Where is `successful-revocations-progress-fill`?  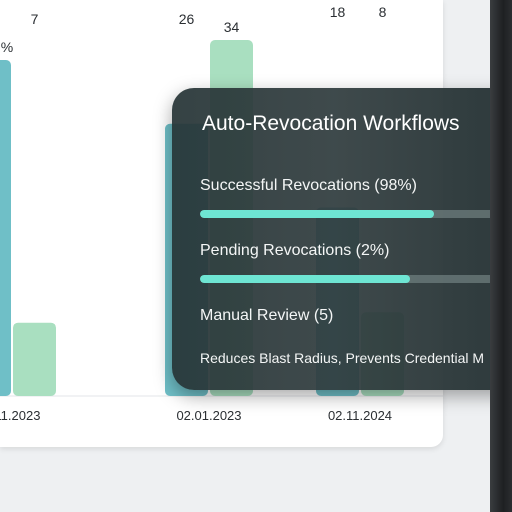
successful-revocations-progress-fill is located at coordinates (317, 214).